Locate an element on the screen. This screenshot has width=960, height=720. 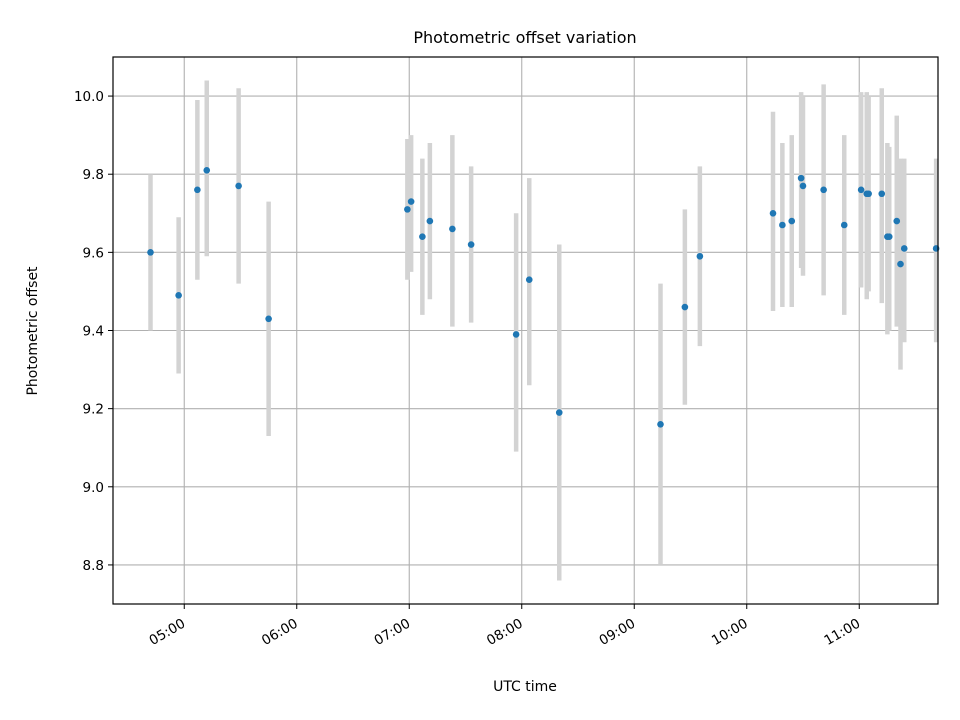
y-tick-label: 9.4 is located at coordinates (93, 332).